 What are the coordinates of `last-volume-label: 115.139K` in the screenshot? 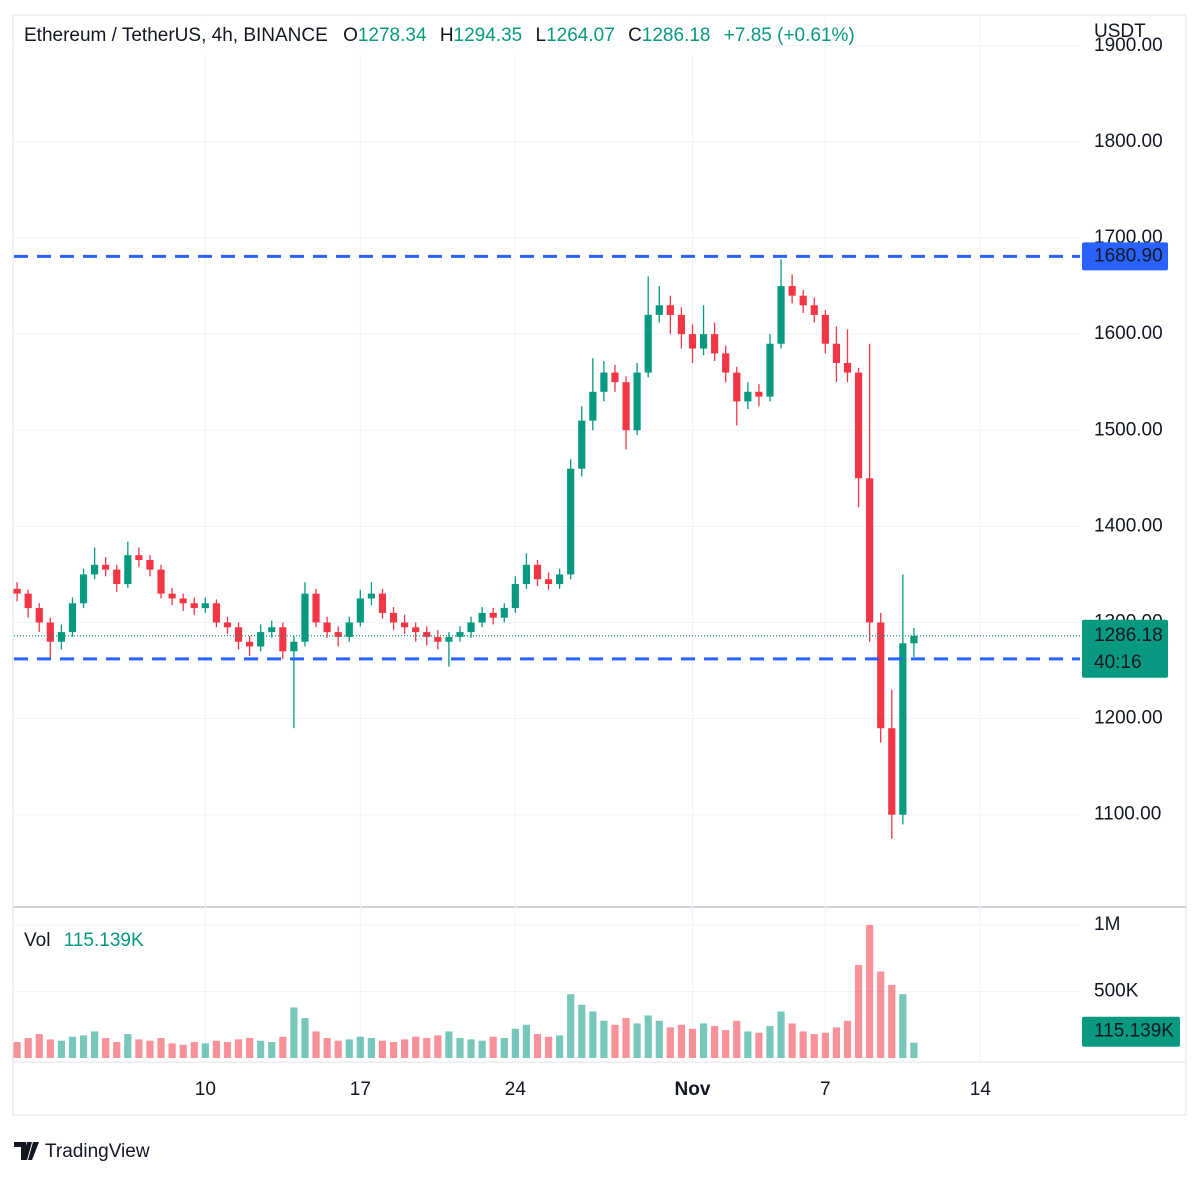 It's located at (1134, 1031).